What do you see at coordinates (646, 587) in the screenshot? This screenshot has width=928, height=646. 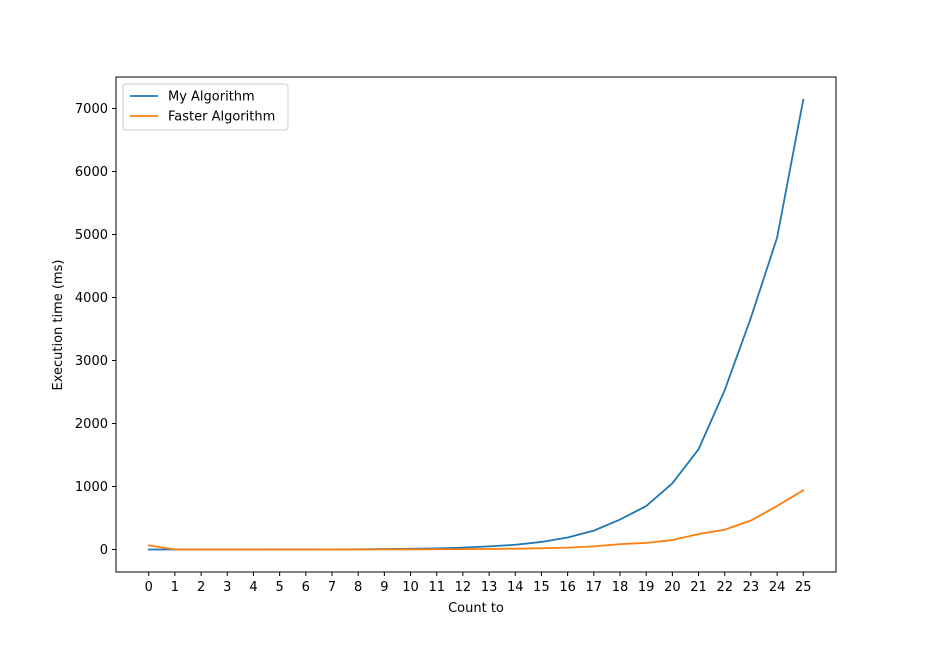 I see `x-tick-label: 19` at bounding box center [646, 587].